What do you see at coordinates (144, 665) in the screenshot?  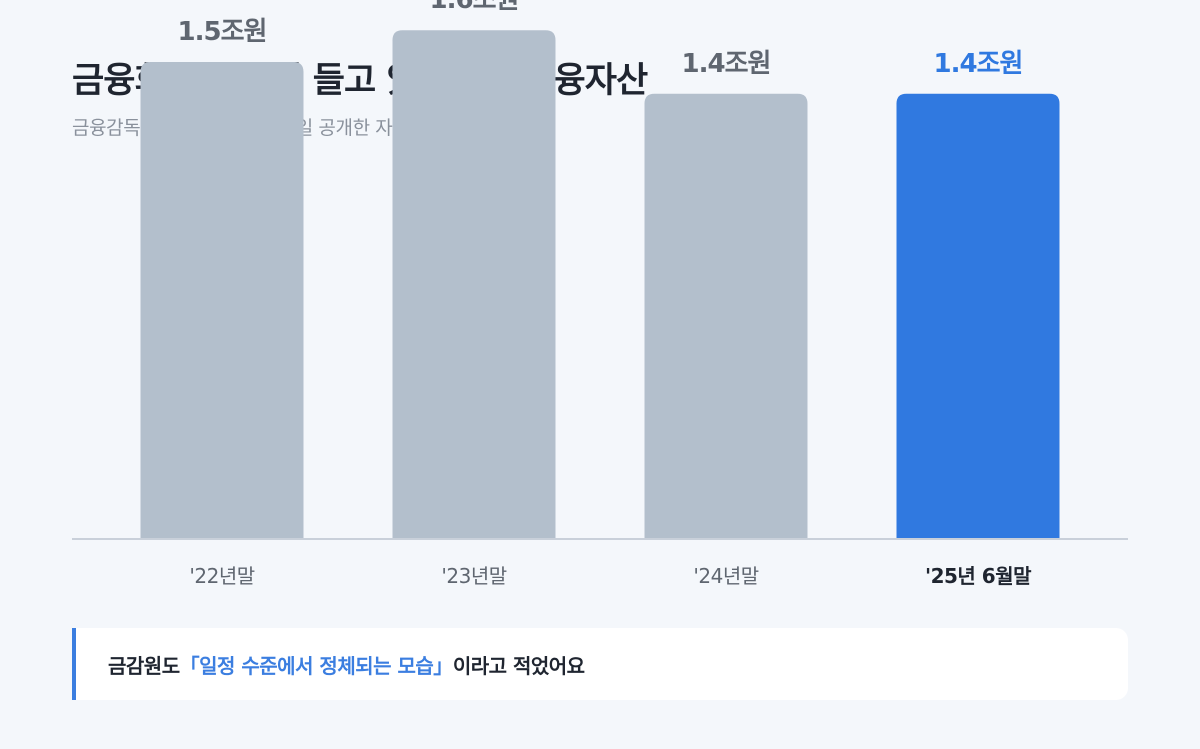 I see `callout-prefix: 금감원도` at bounding box center [144, 665].